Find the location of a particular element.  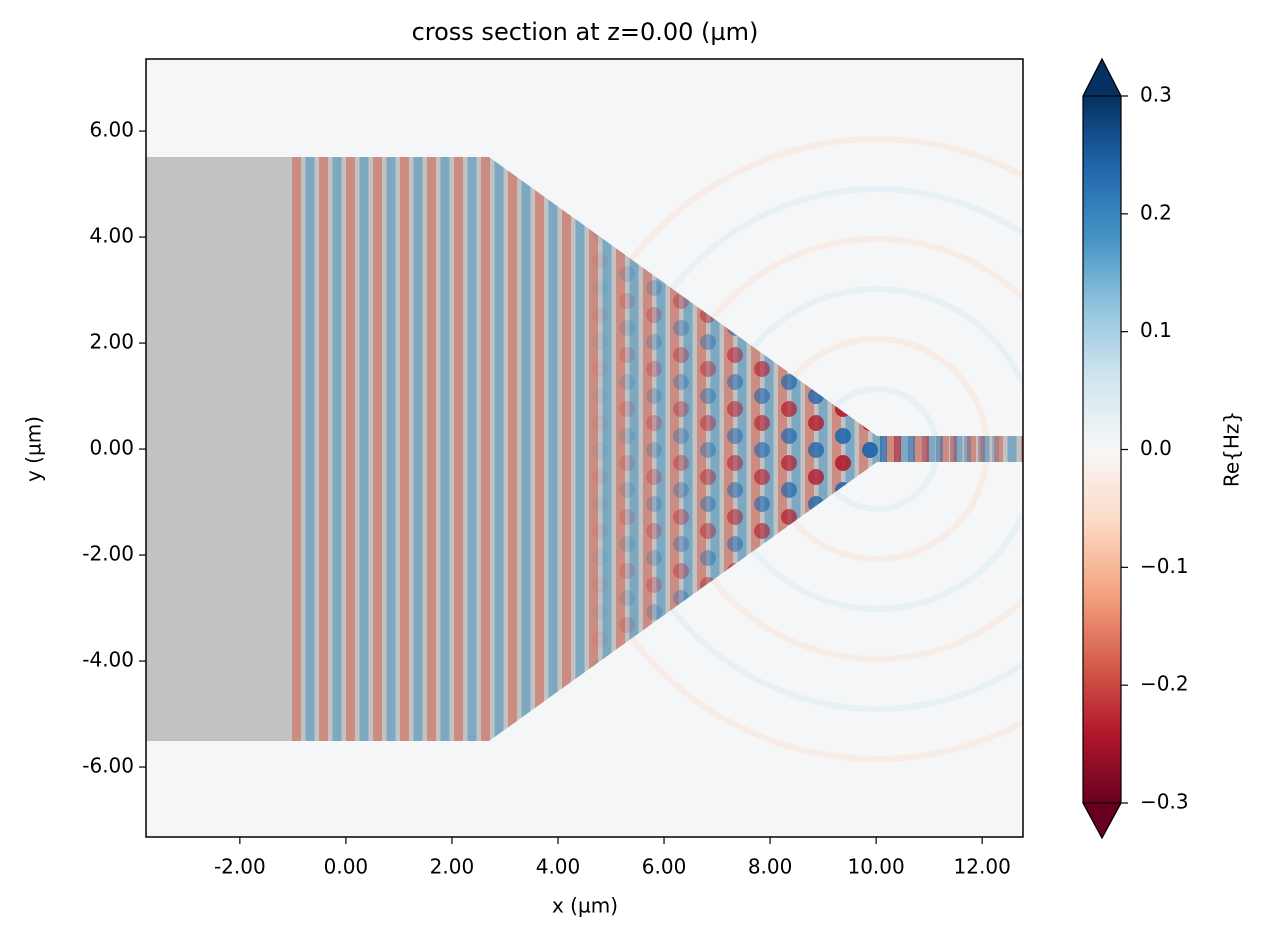

x-axis-label: x (µm) is located at coordinates (585, 906).